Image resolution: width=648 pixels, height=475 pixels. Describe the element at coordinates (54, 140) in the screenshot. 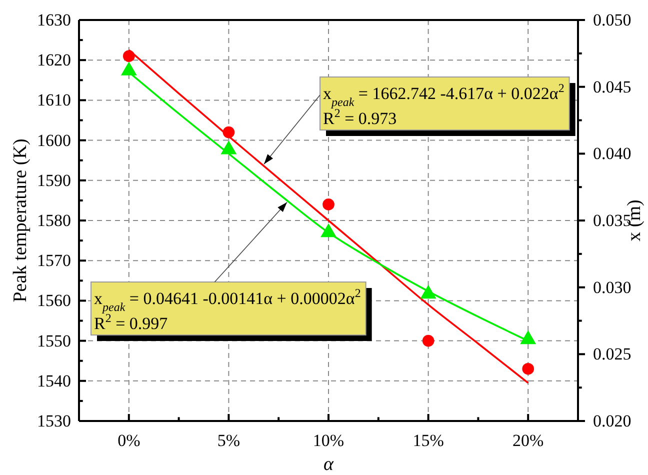

I see `y-tick-label: 1600` at that location.